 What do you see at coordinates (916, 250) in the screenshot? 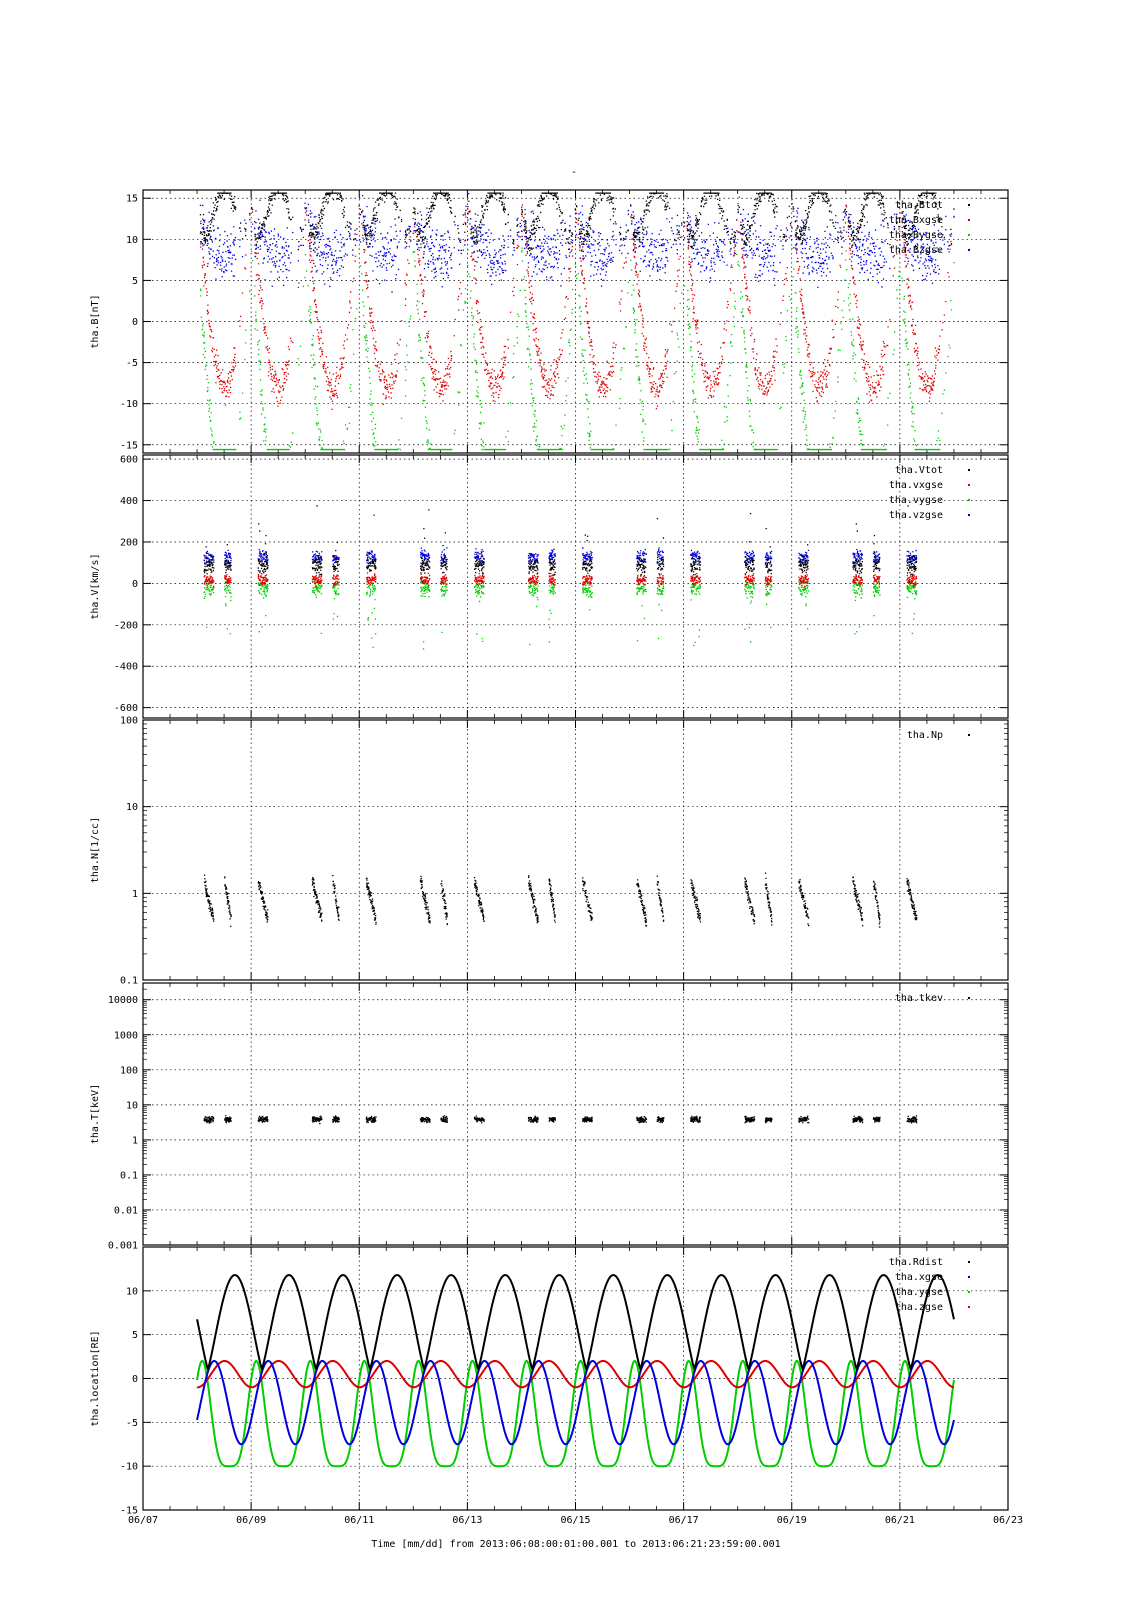
I see `panel-B-legend-label: tha.Bzgse` at bounding box center [916, 250].